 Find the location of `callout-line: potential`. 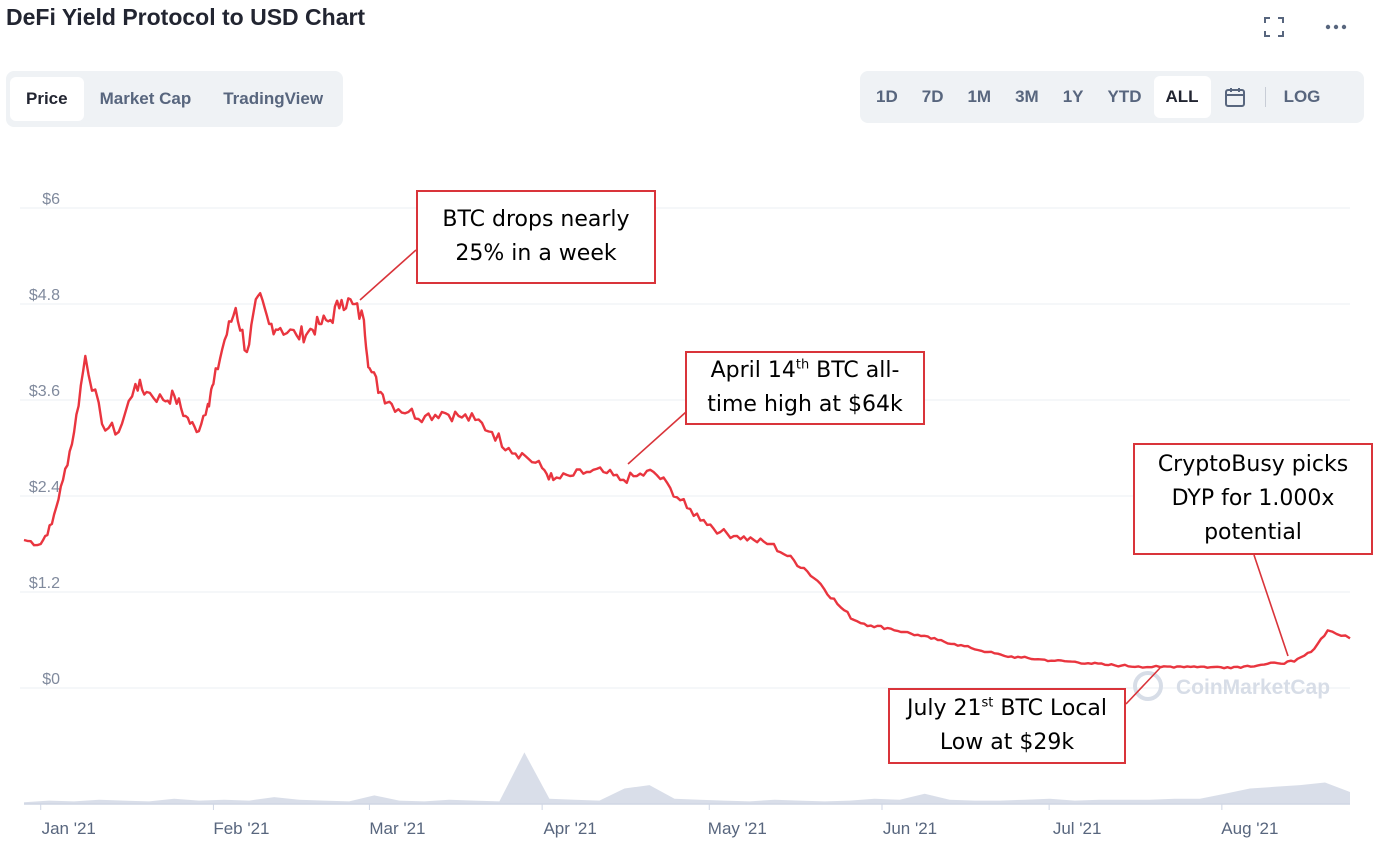

callout-line: potential is located at coordinates (1253, 532).